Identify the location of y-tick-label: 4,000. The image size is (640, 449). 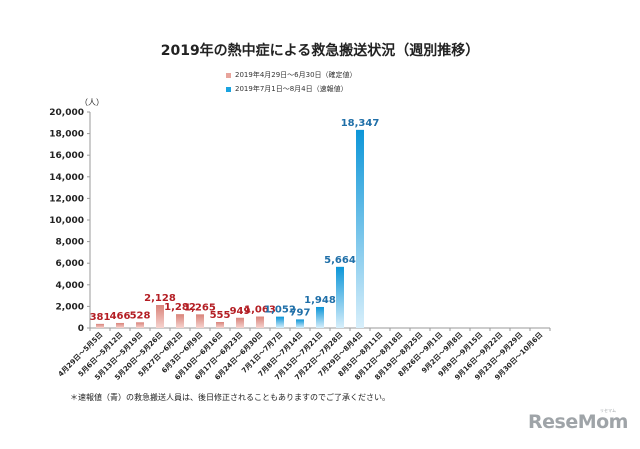
(70, 286).